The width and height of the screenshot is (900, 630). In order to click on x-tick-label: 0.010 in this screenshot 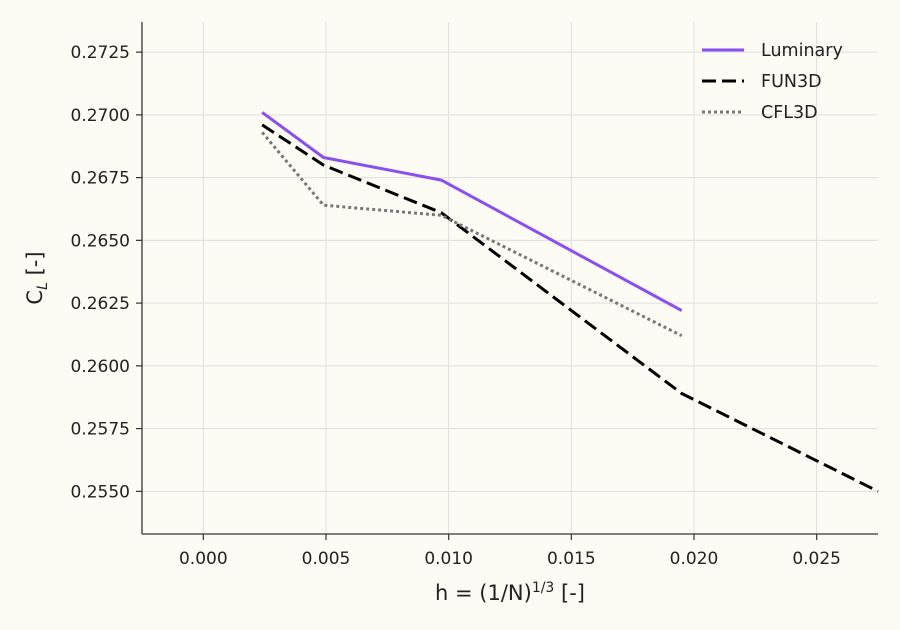, I will do `click(448, 559)`.